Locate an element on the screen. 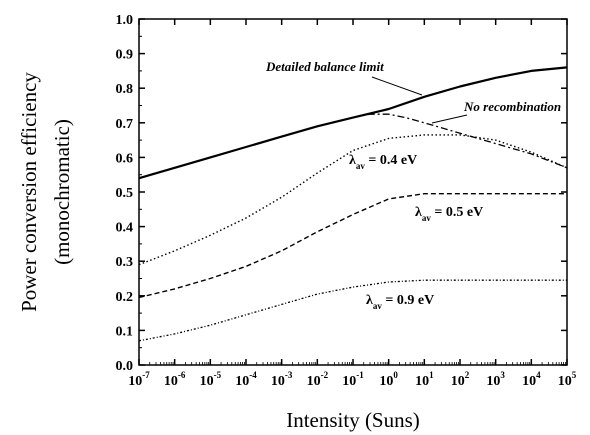 This screenshot has width=590, height=435. x-tick-label: 10² is located at coordinates (460, 379).